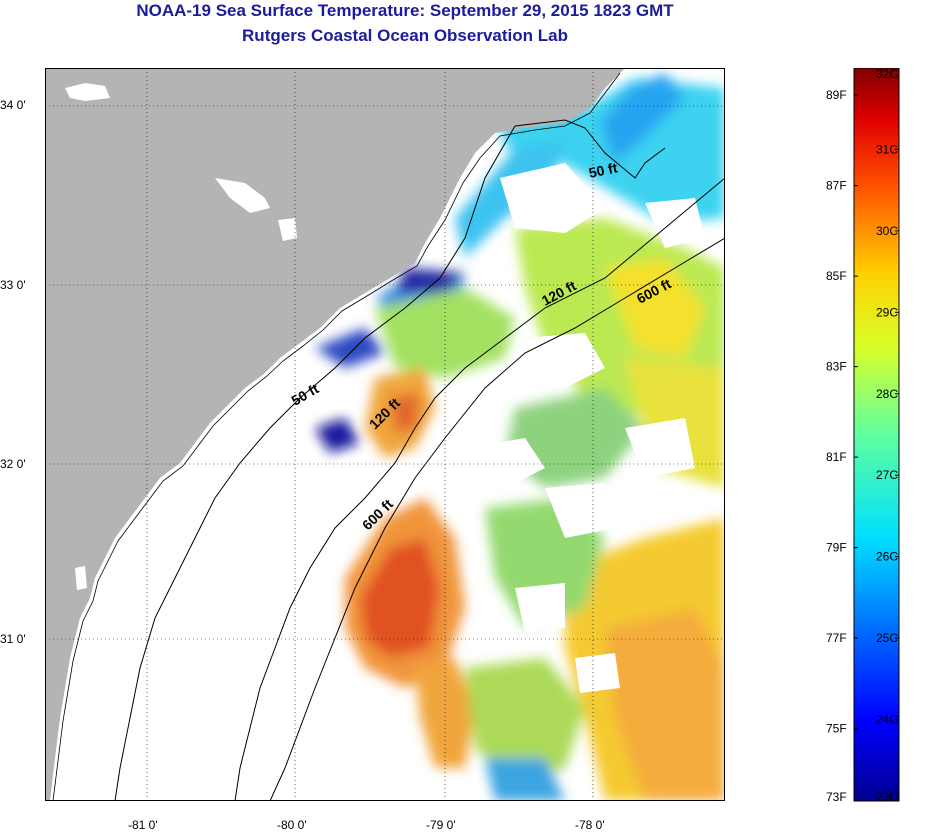  I want to click on lat-label-31: 31 0', so click(13, 639).